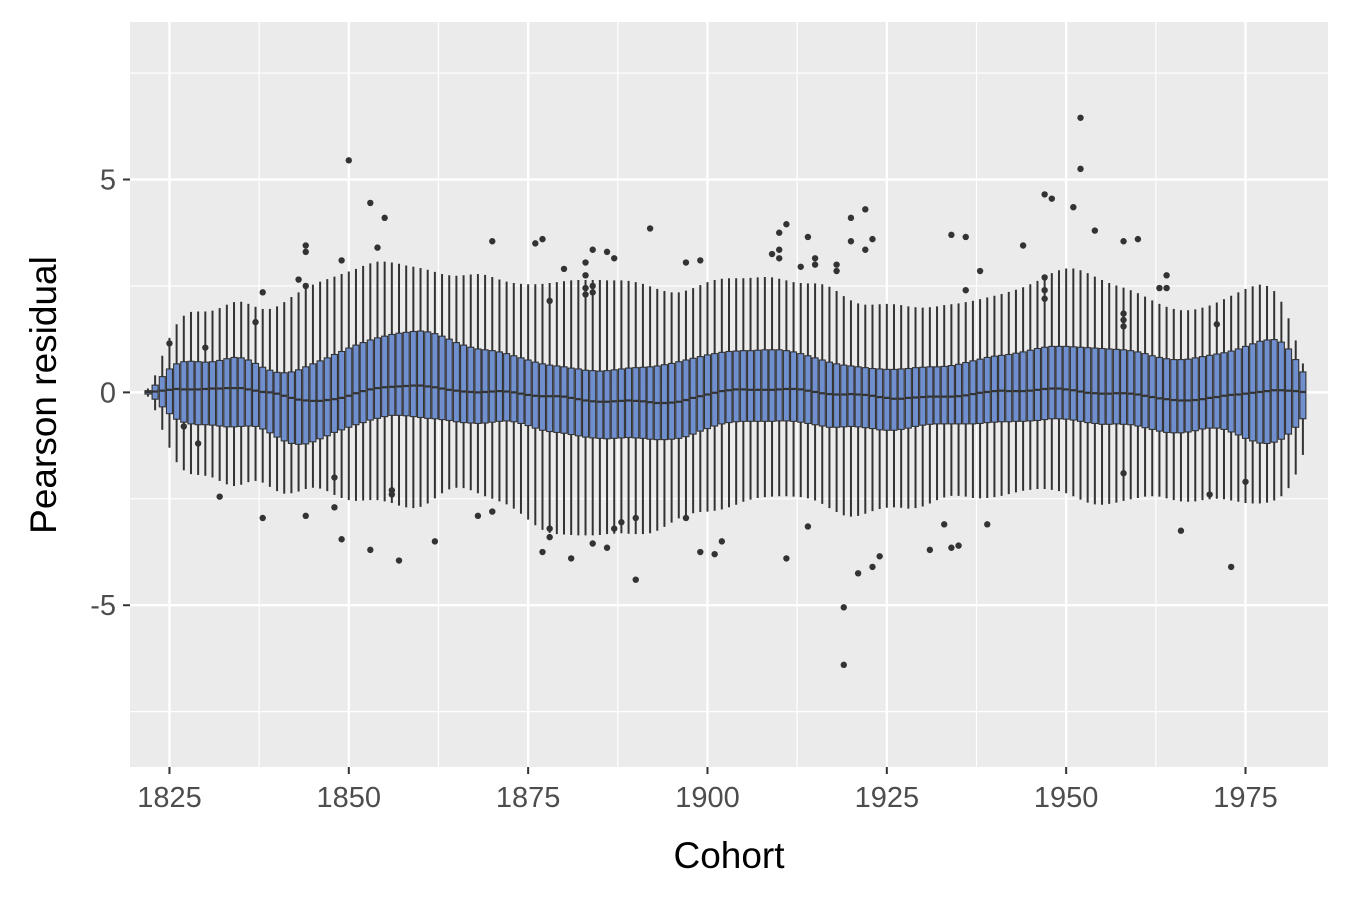 The height and width of the screenshot is (905, 1350). Describe the element at coordinates (528, 798) in the screenshot. I see `x-tick-label: 1875` at that location.